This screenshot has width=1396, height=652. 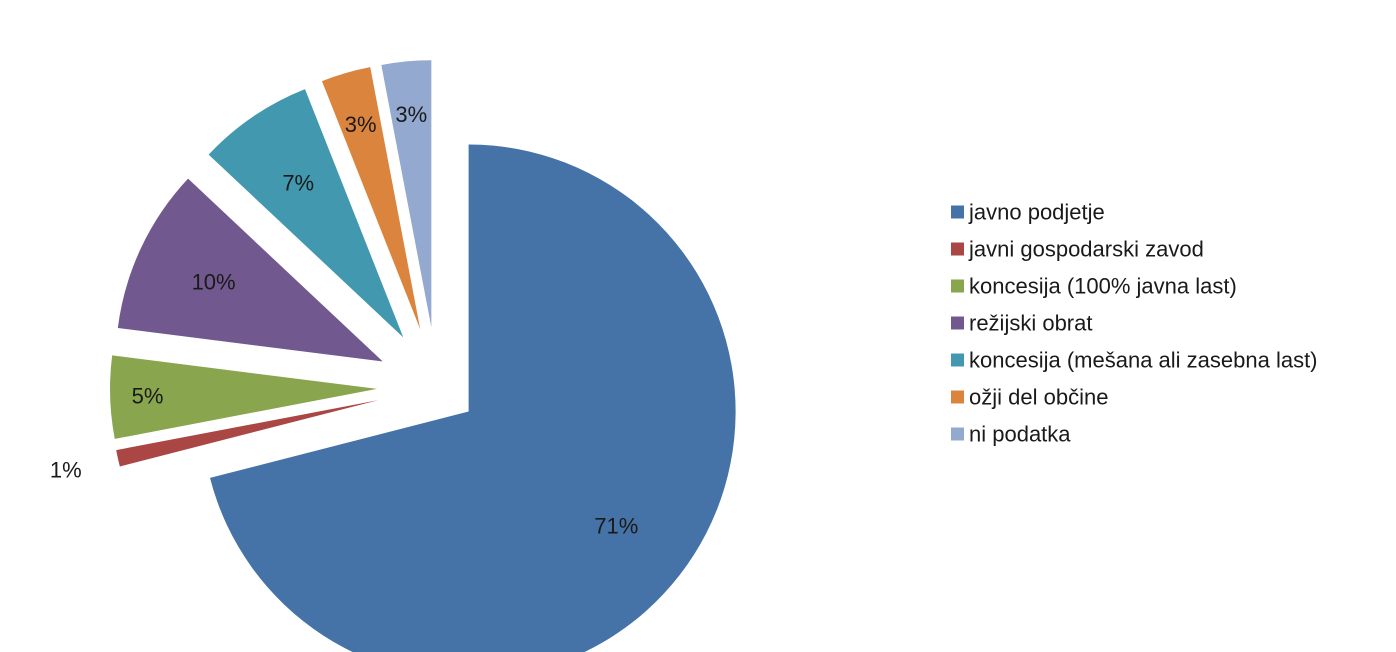 What do you see at coordinates (371, 198) in the screenshot?
I see `pie-slice-ozji-del-obcine` at bounding box center [371, 198].